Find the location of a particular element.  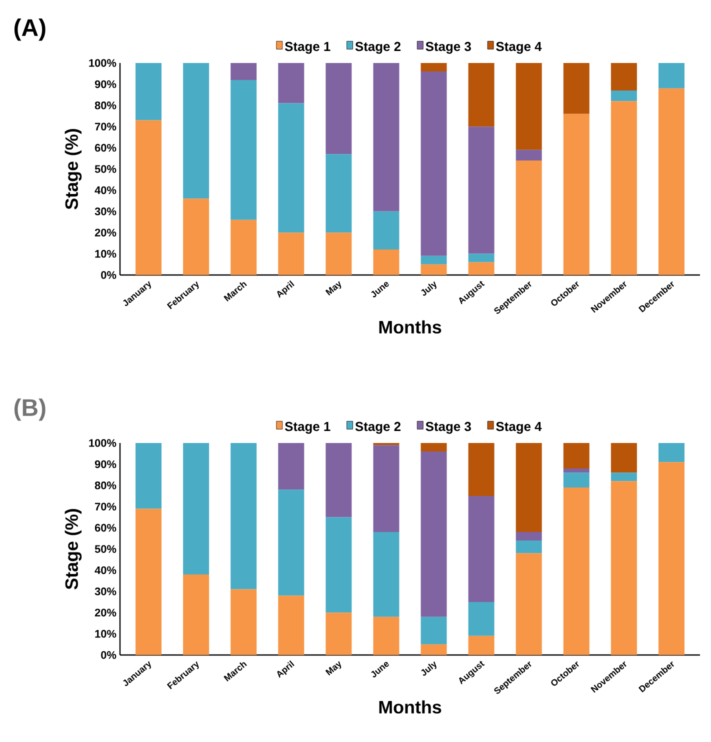

y-tick-label: 100% is located at coordinates (102, 63).